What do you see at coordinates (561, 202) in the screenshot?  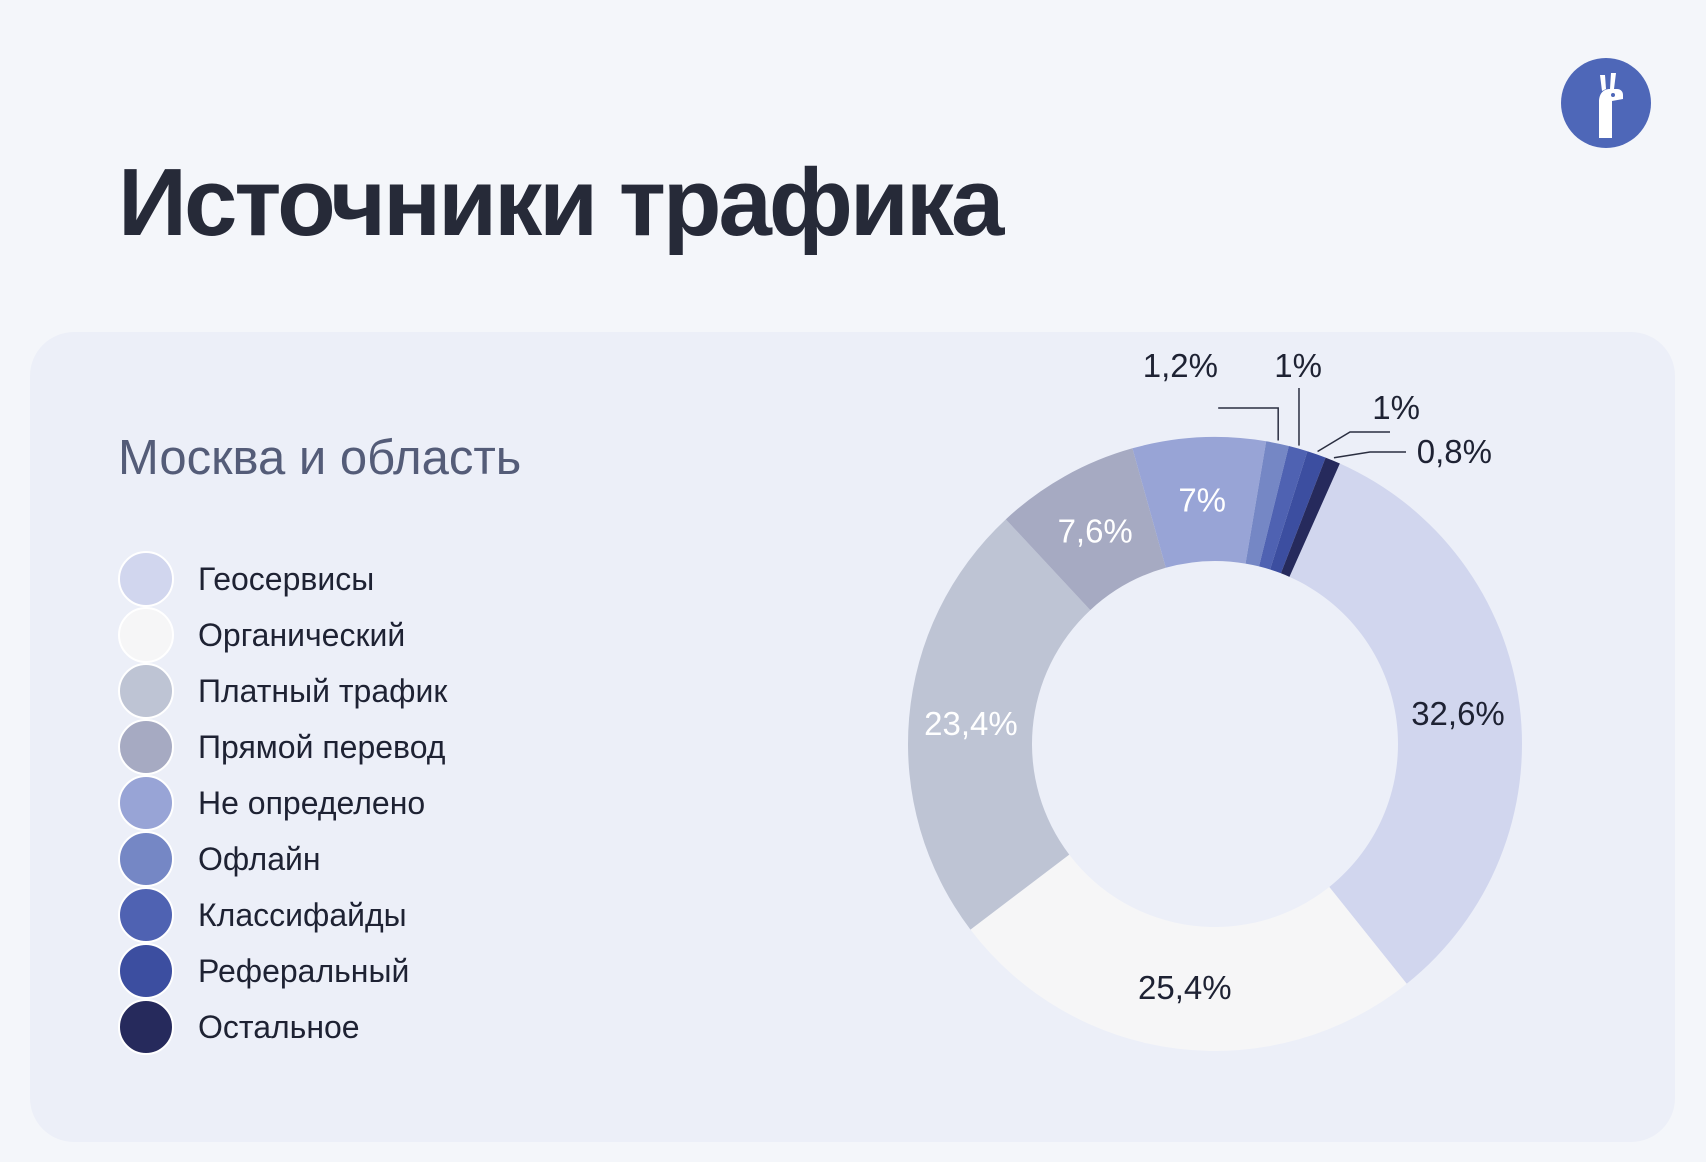 I see `page-title: Источники трафика` at bounding box center [561, 202].